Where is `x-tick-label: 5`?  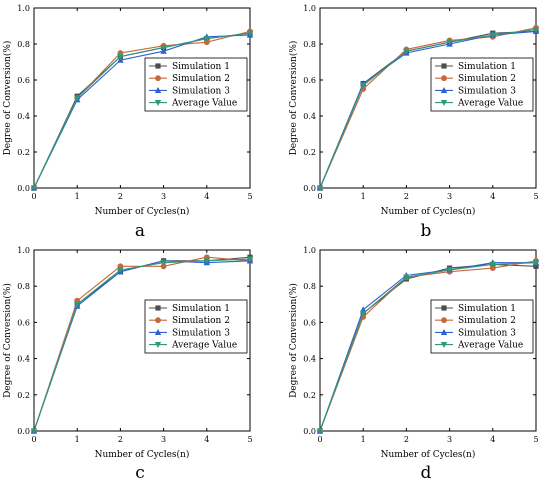 x-tick-label: 5 is located at coordinates (535, 196).